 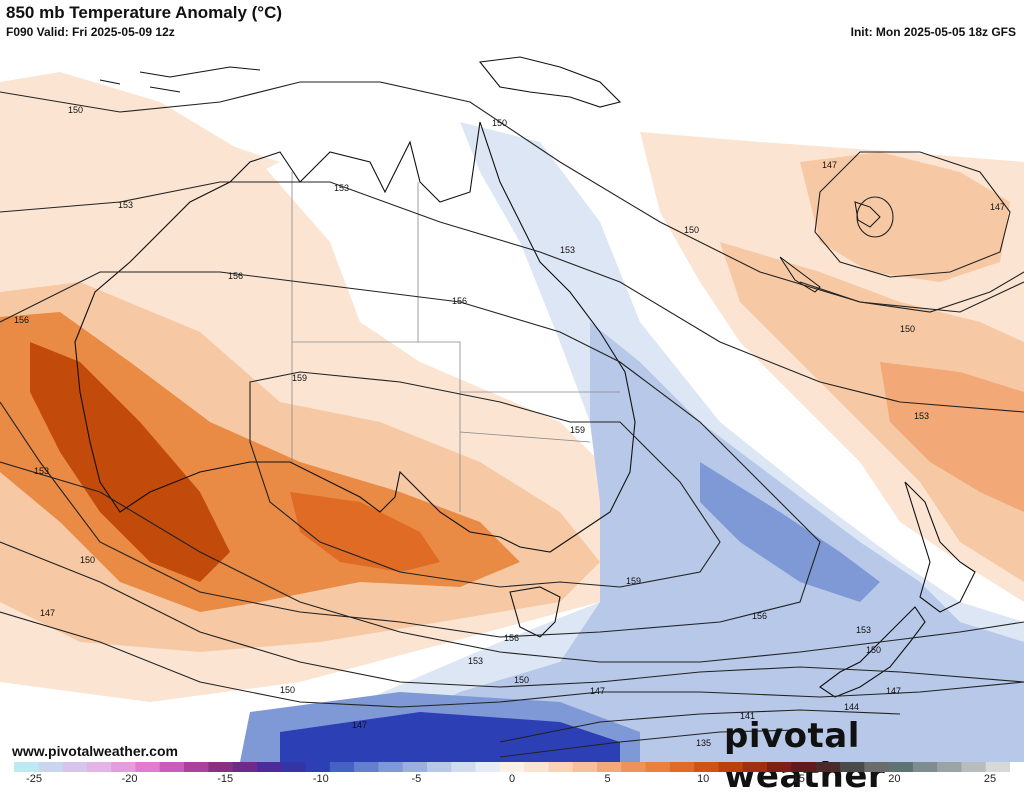 I want to click on colorbar-tick-label: 15, so click(x=798, y=779).